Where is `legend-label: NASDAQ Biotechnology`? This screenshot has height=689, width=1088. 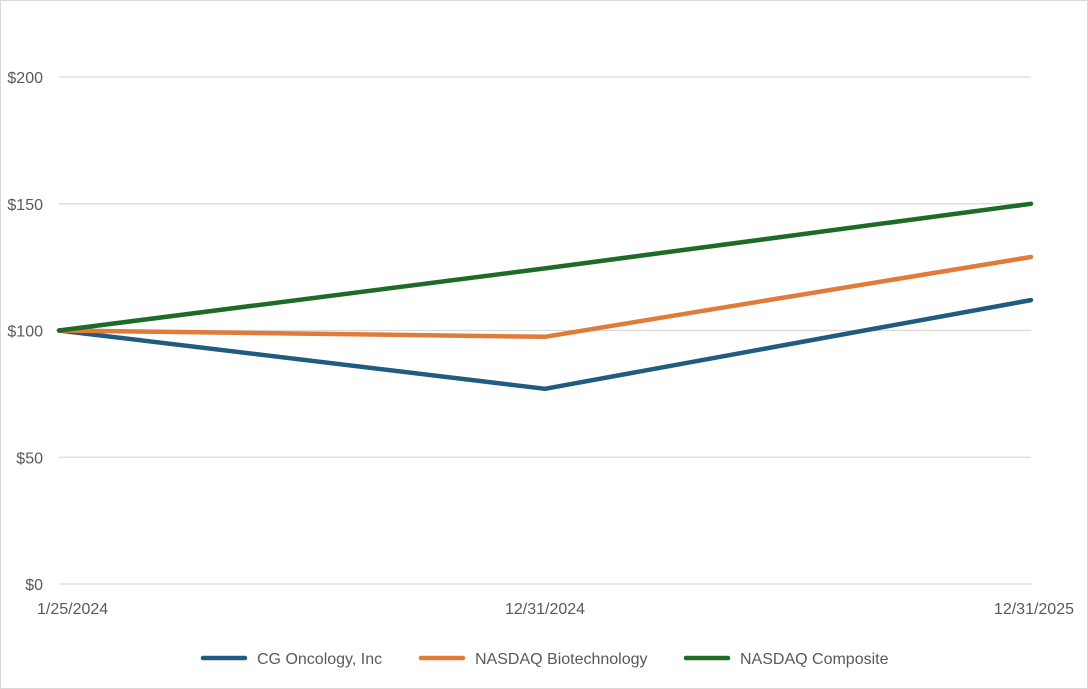 legend-label: NASDAQ Biotechnology is located at coordinates (561, 659).